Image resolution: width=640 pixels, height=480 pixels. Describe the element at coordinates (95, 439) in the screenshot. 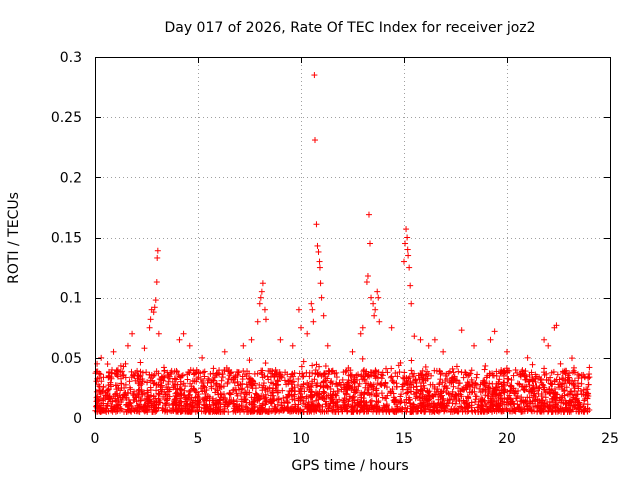

I see `x-tick-label: 0` at that location.